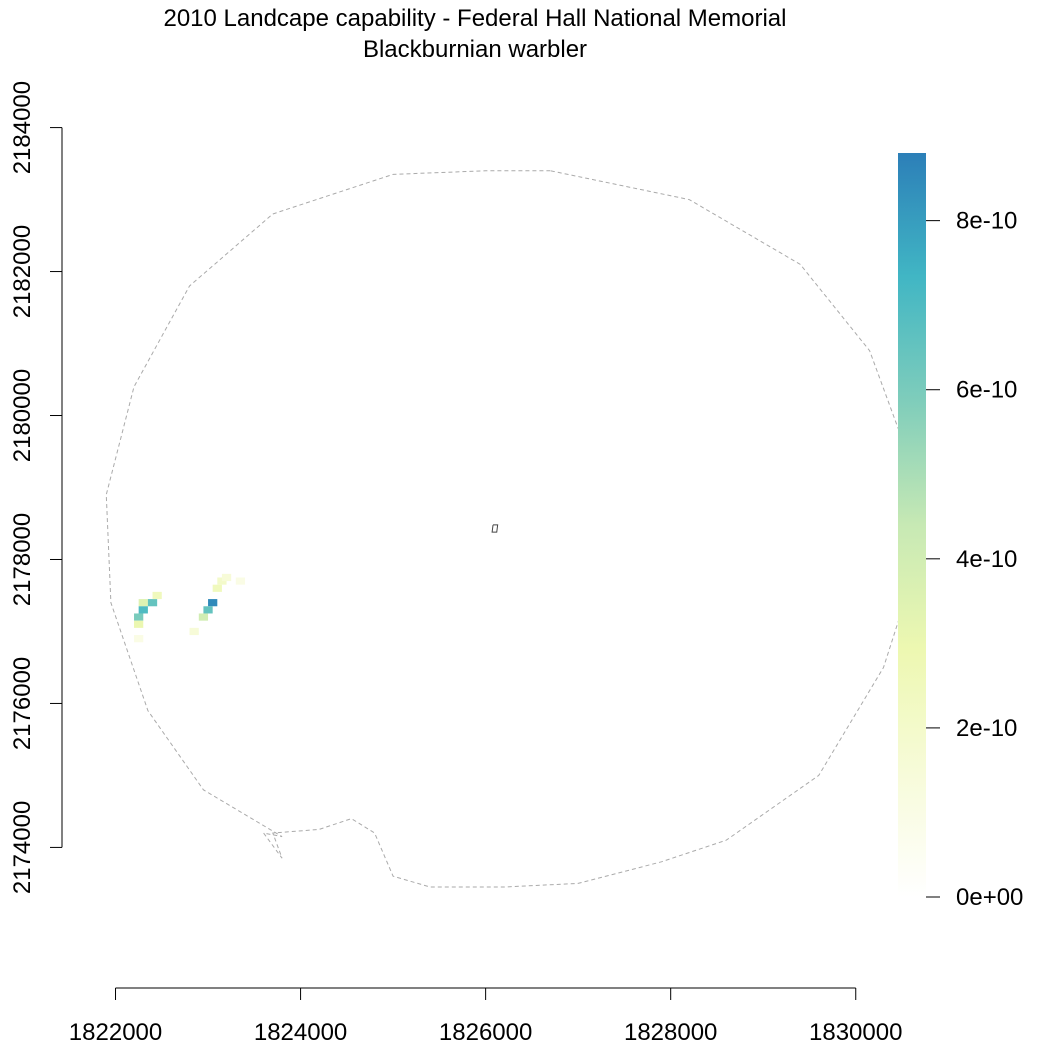 The height and width of the screenshot is (1050, 1050). What do you see at coordinates (300, 1032) in the screenshot?
I see `x-tick-label: 1824000` at bounding box center [300, 1032].